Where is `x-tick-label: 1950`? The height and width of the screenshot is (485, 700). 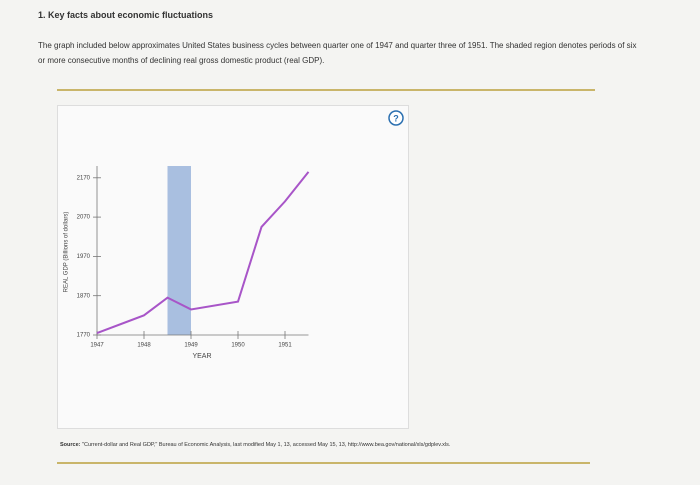
x-tick-label: 1950 is located at coordinates (238, 346).